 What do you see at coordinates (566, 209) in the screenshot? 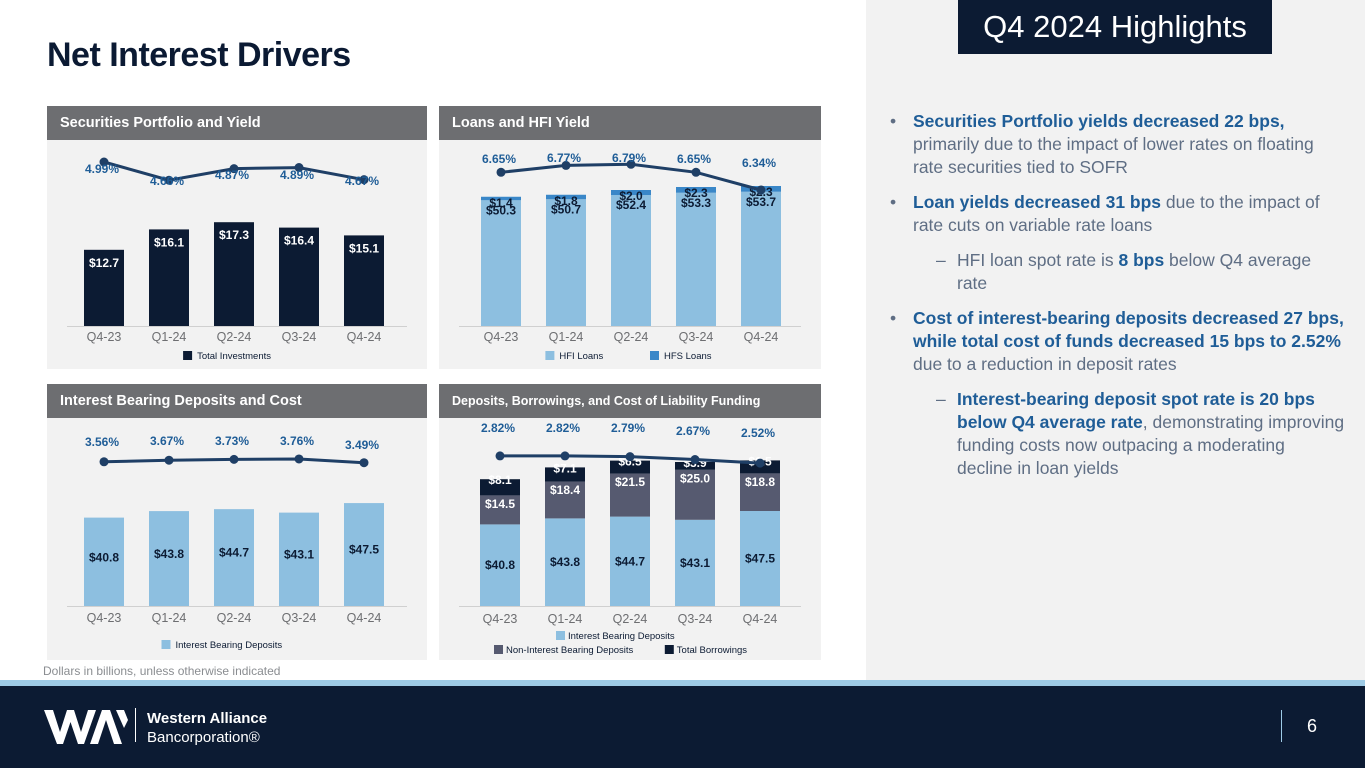
I see `bar-value-label: $50.7` at bounding box center [566, 209].